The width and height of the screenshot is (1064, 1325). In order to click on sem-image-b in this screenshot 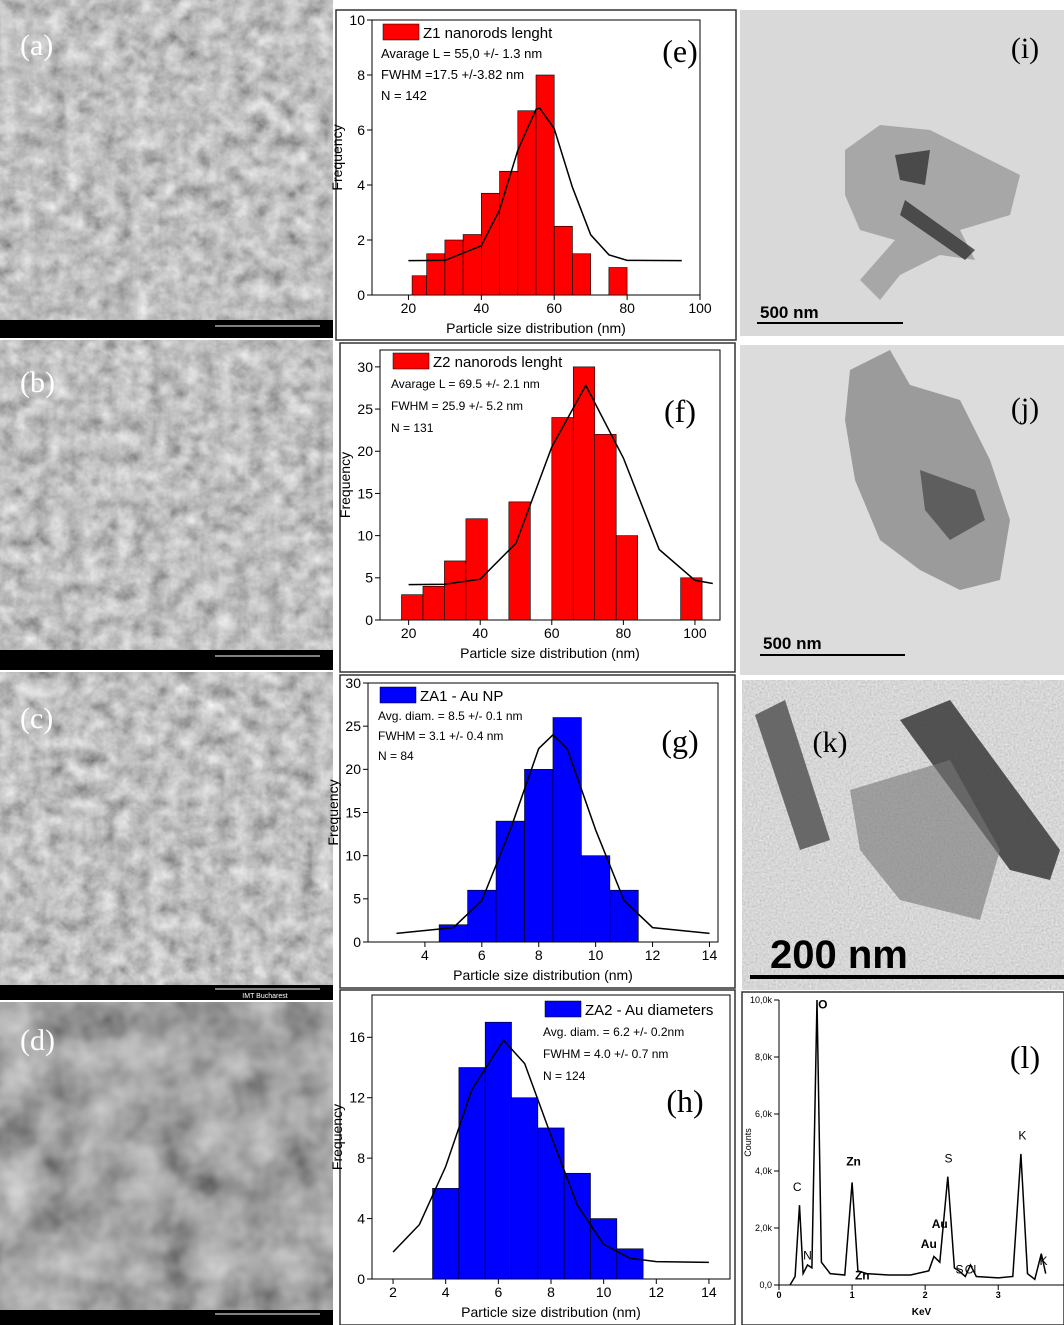, I will do `click(166, 495)`.